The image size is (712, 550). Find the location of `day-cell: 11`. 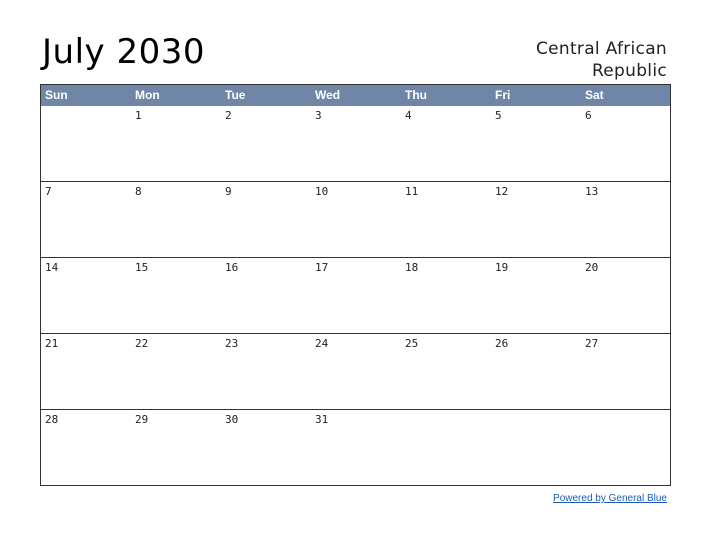

day-cell: 11 is located at coordinates (412, 191).